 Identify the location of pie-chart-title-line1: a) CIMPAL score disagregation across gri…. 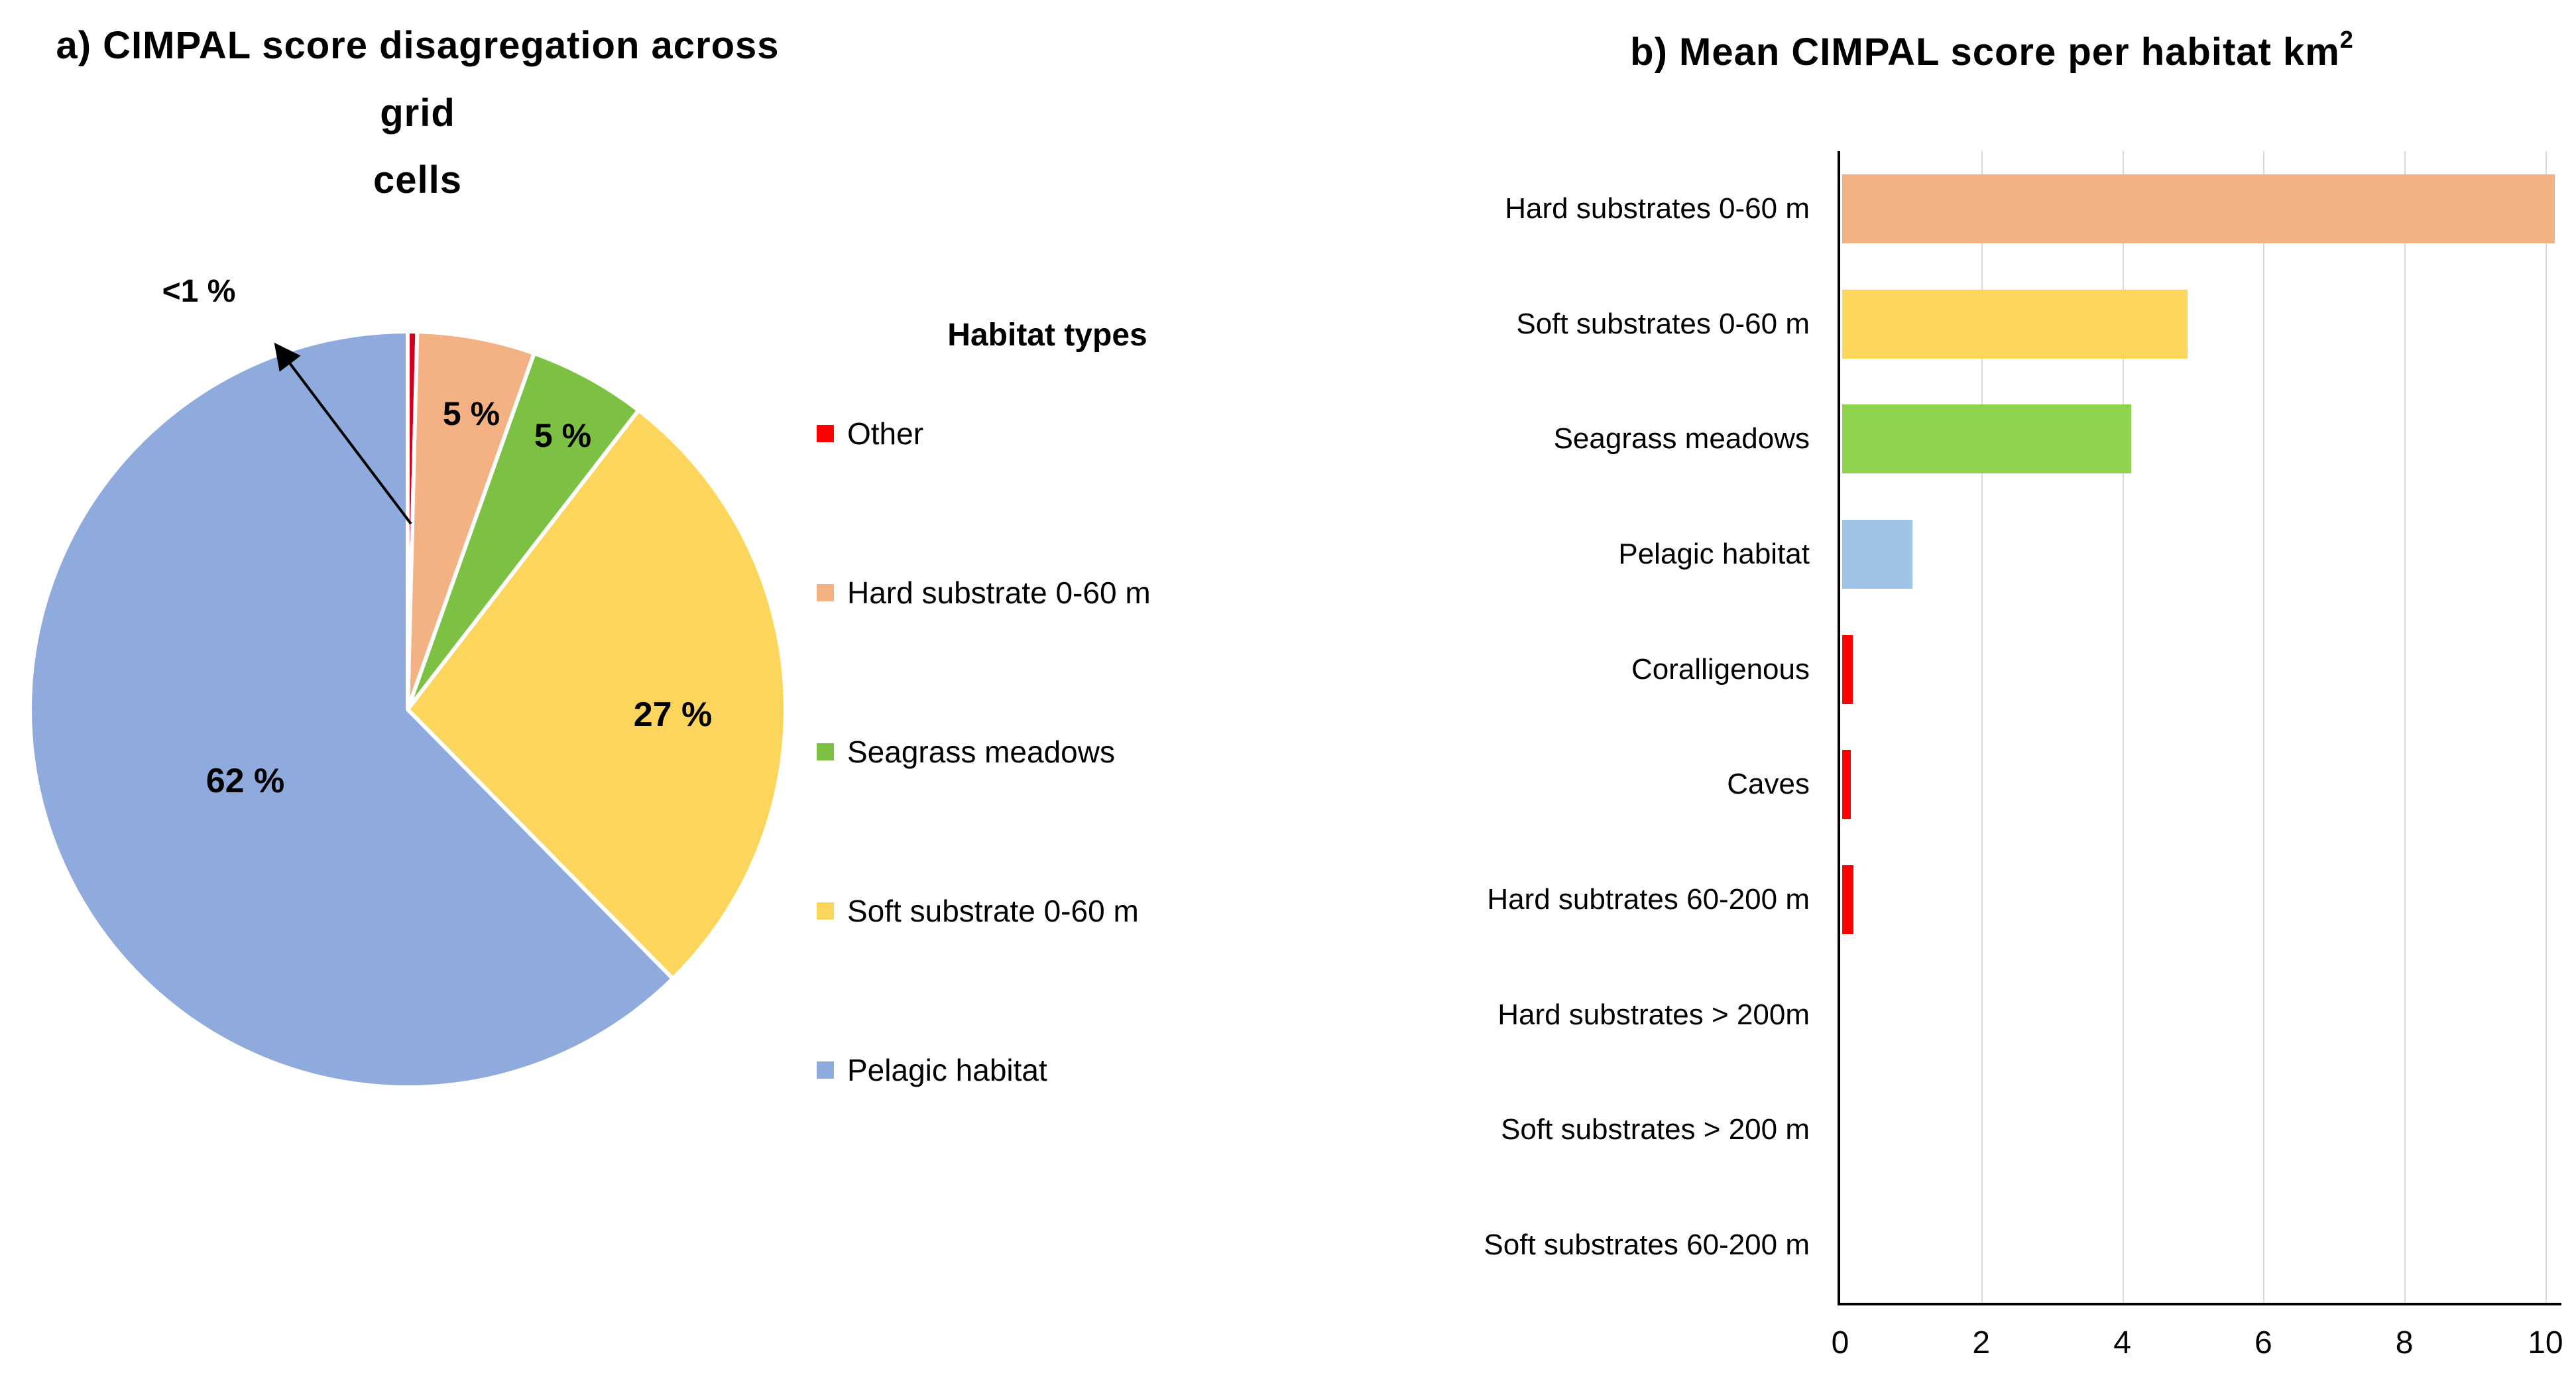
(418, 79).